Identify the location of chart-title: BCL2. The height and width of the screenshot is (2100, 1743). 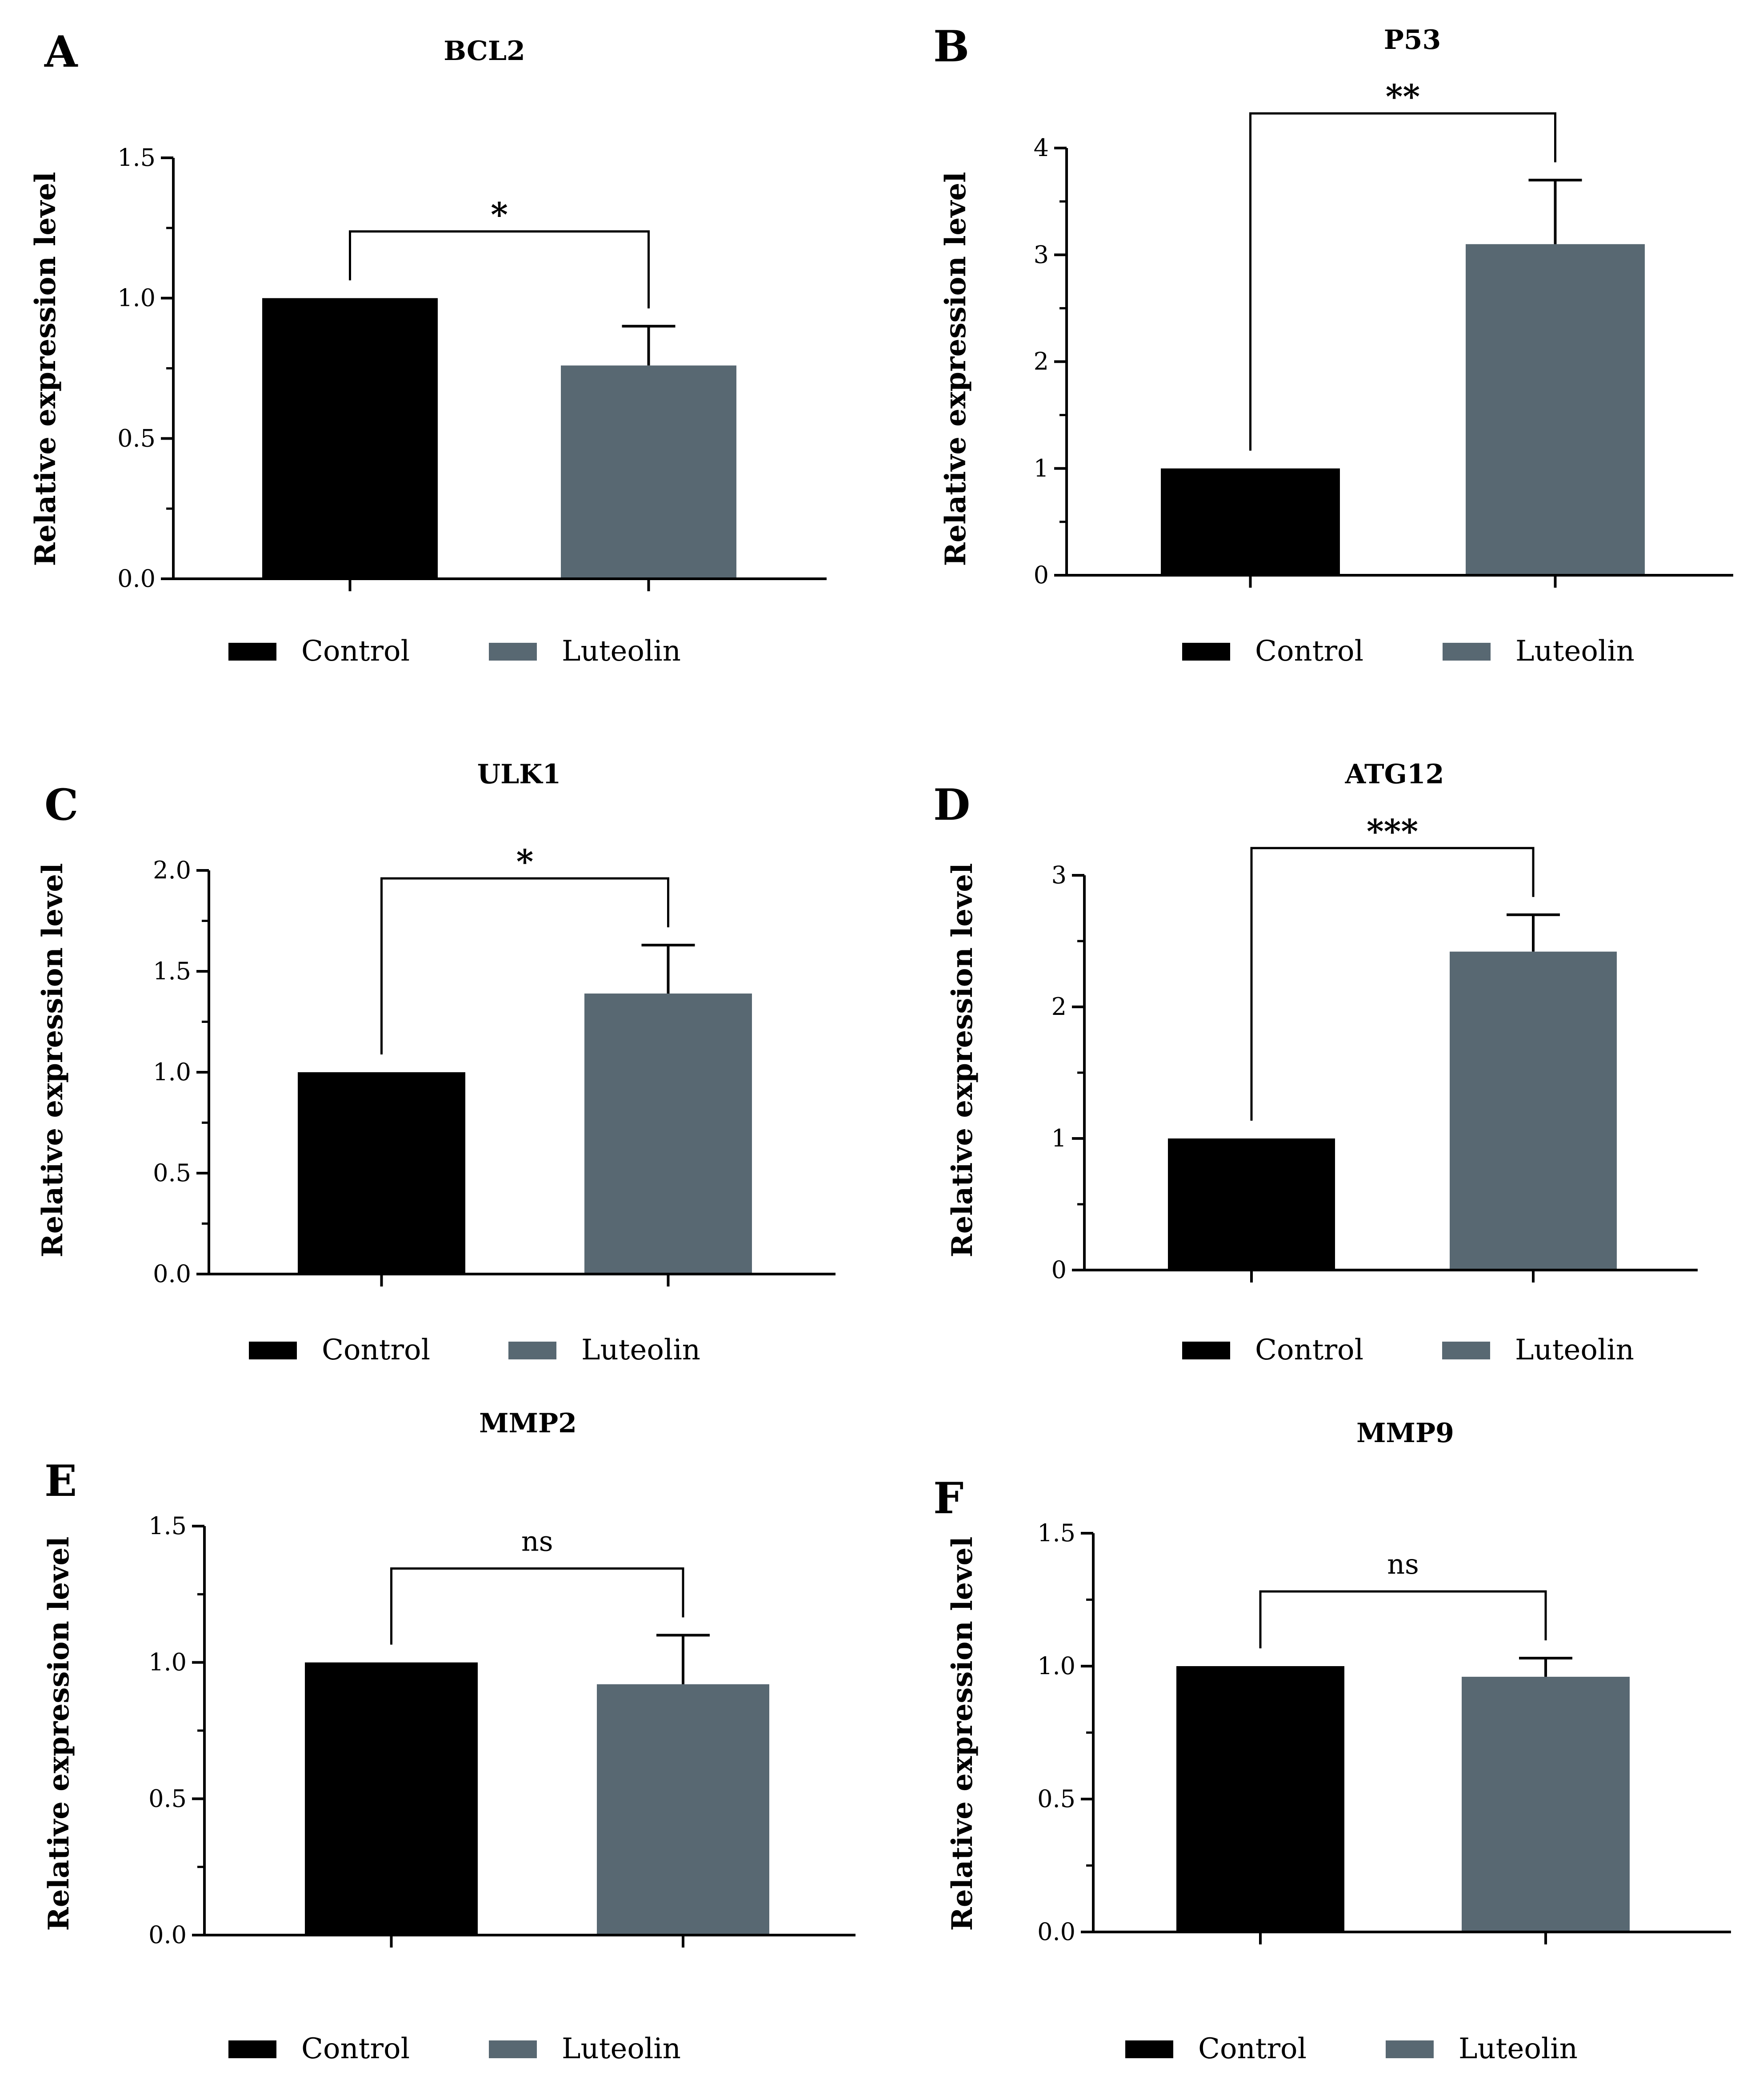
(485, 51).